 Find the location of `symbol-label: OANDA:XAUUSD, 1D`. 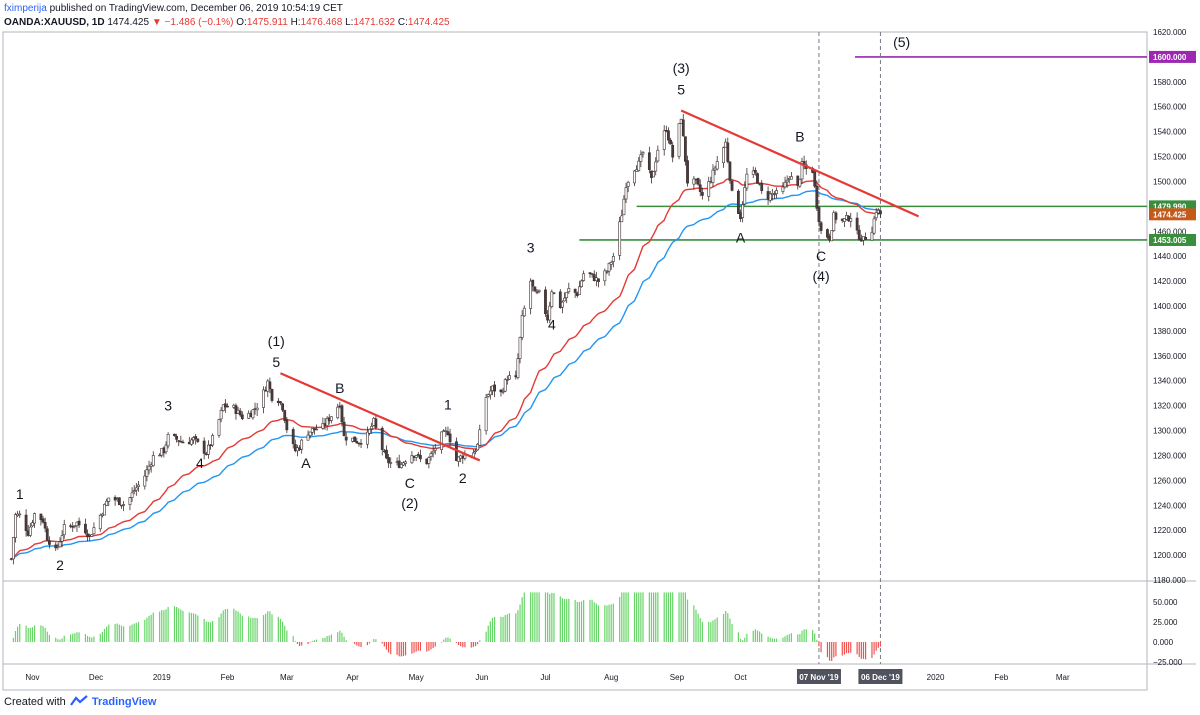

symbol-label: OANDA:XAUUSD, 1D is located at coordinates (54, 22).